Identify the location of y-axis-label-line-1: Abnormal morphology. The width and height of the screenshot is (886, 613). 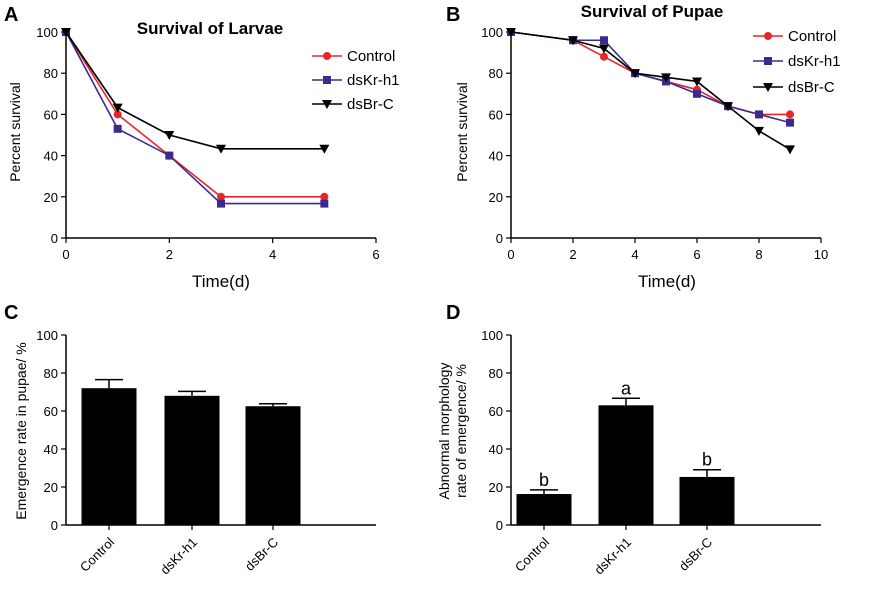
(444, 431).